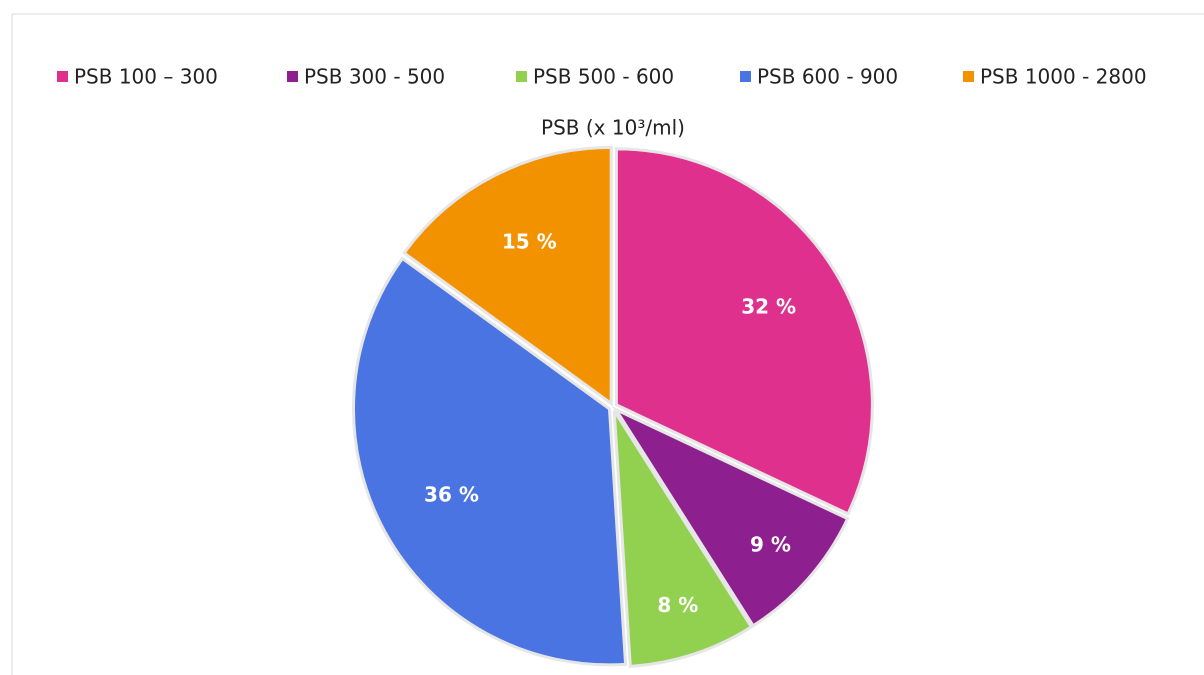  What do you see at coordinates (603, 77) in the screenshot?
I see `legend-label: PSB 500 - 600` at bounding box center [603, 77].